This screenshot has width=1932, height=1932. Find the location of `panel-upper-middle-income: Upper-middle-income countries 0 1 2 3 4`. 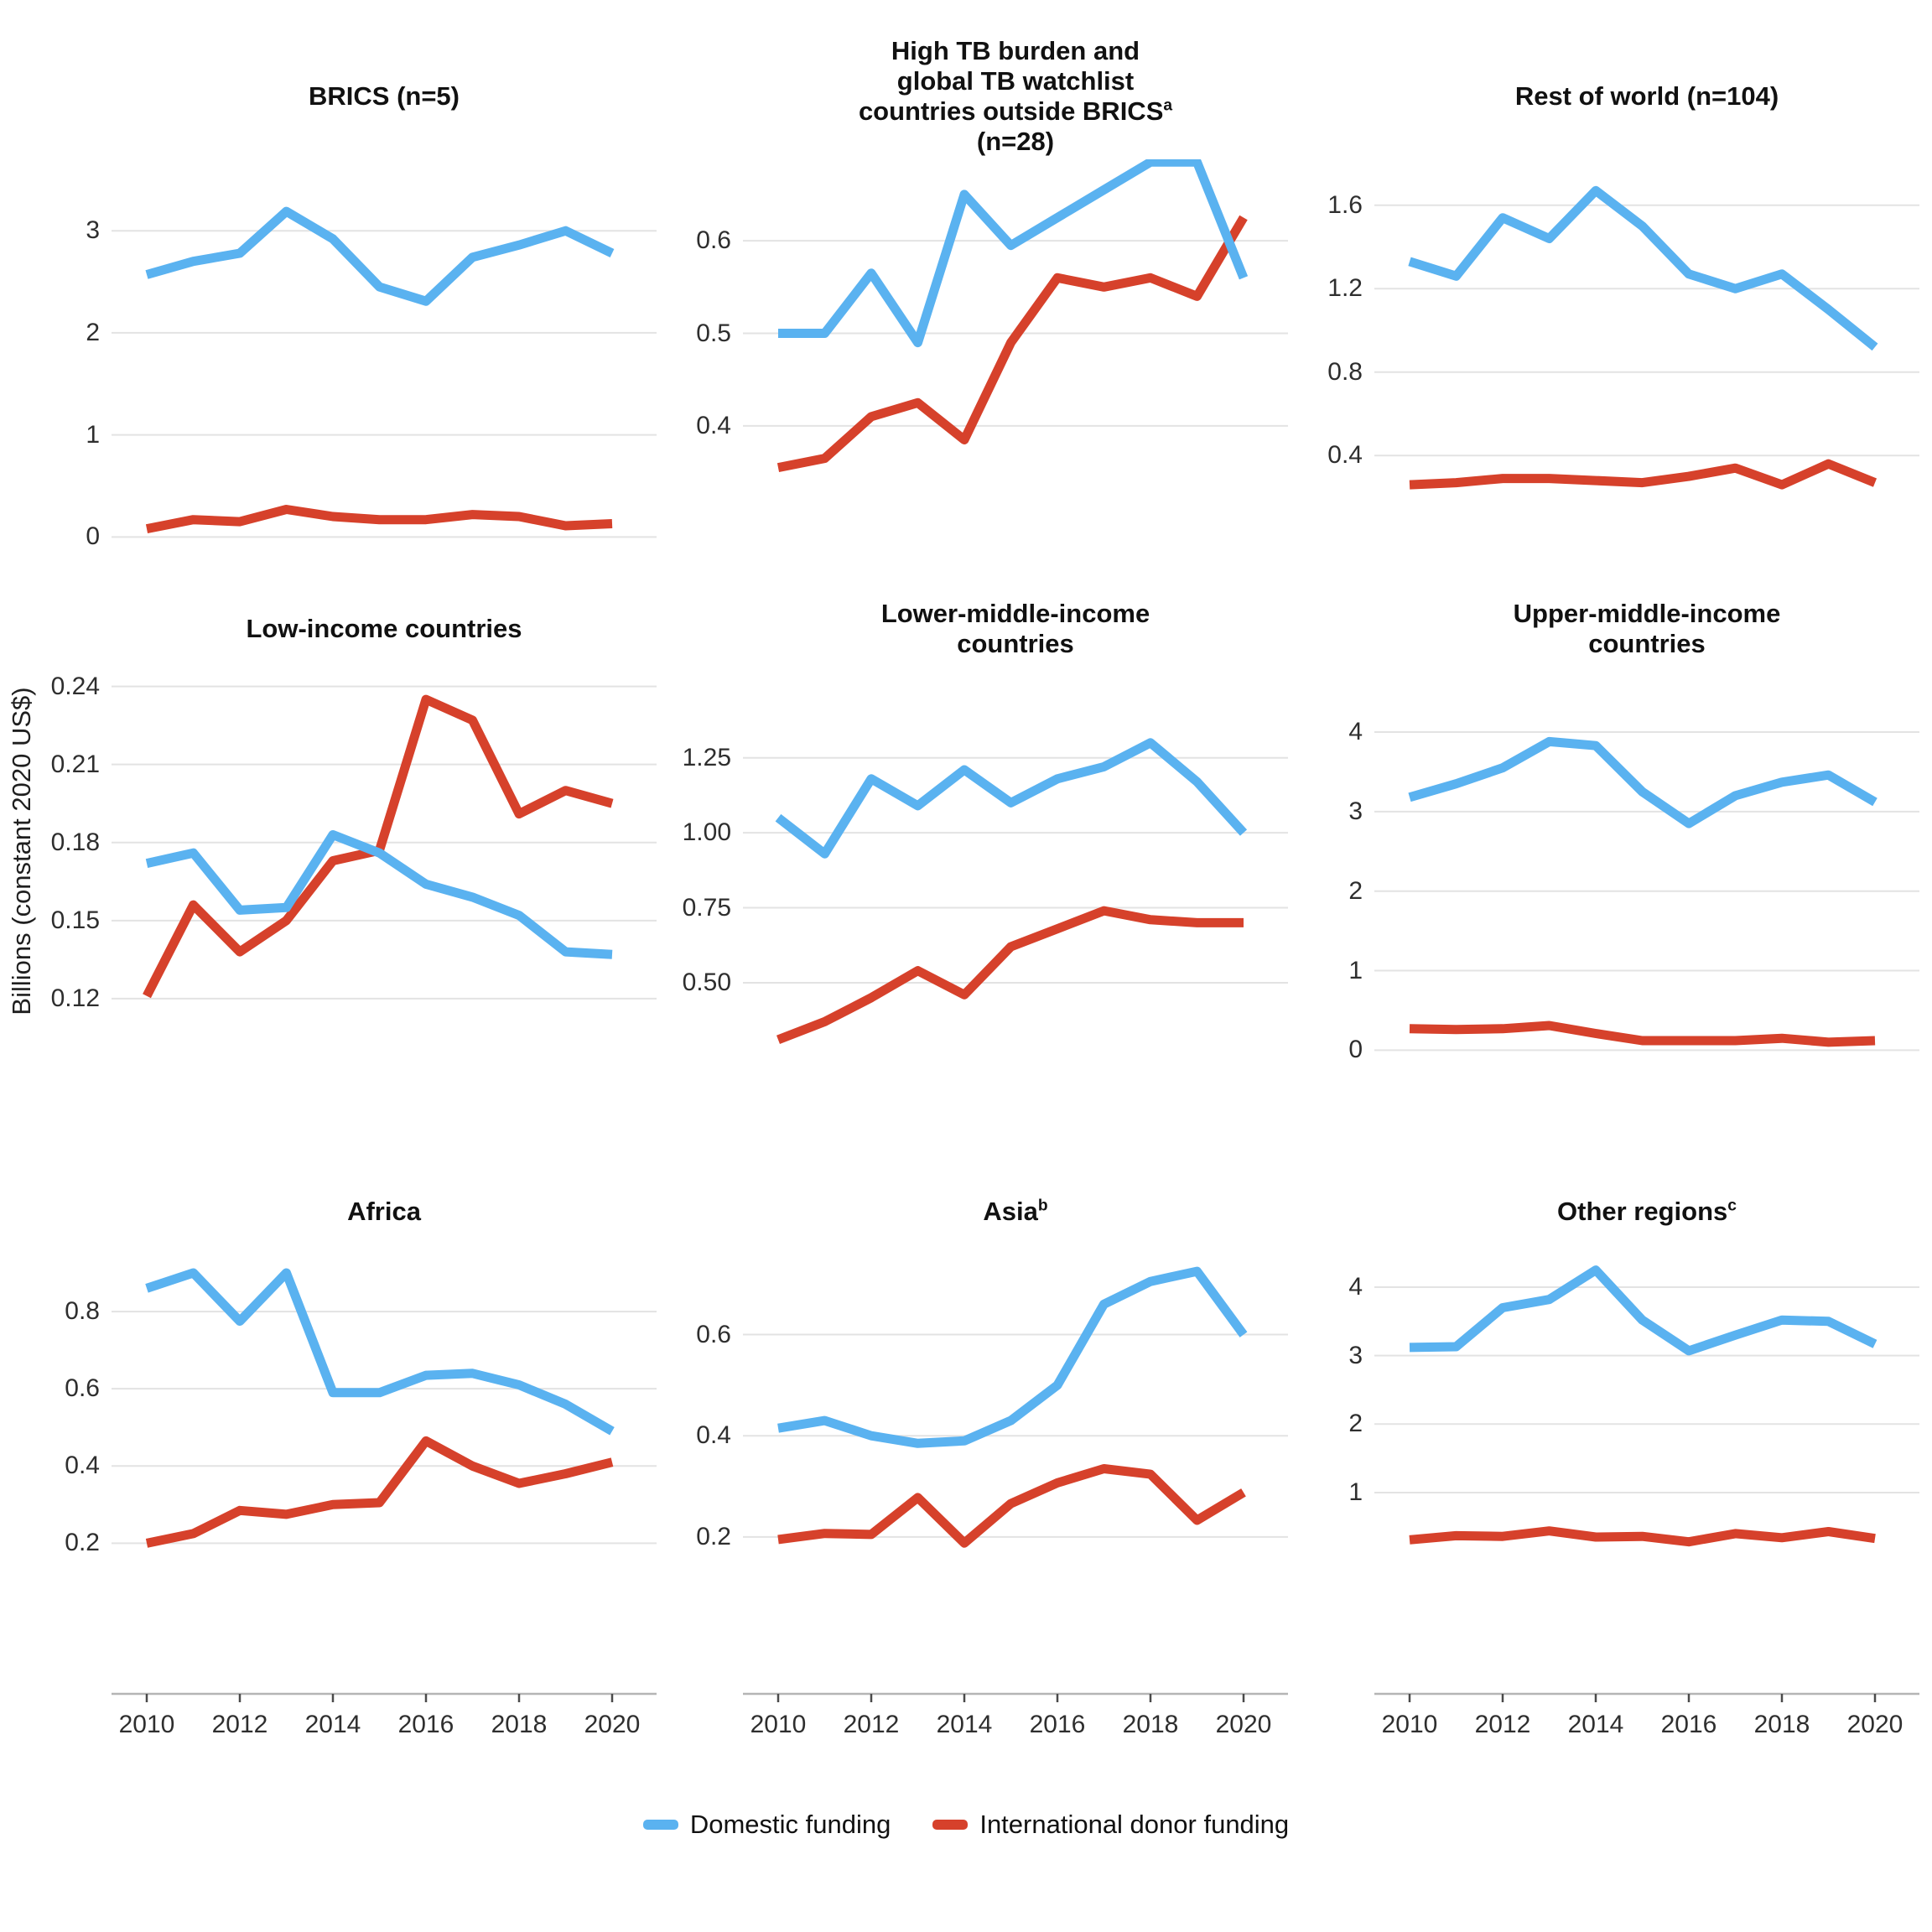

panel-upper-middle-income: Upper-middle-income countries 0 1 2 3 4 is located at coordinates (1610, 845).